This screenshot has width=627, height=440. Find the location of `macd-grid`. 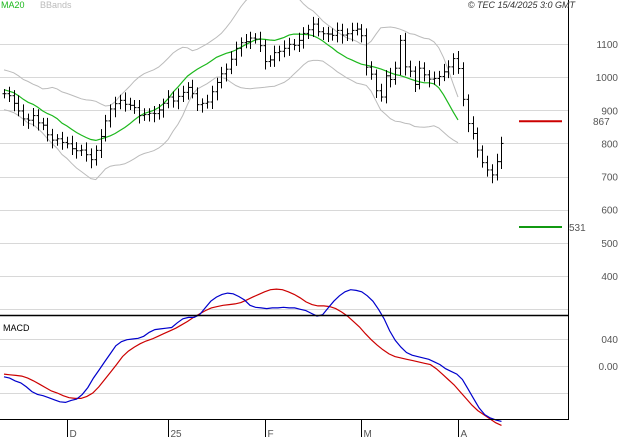

macd-grid is located at coordinates (284, 366).